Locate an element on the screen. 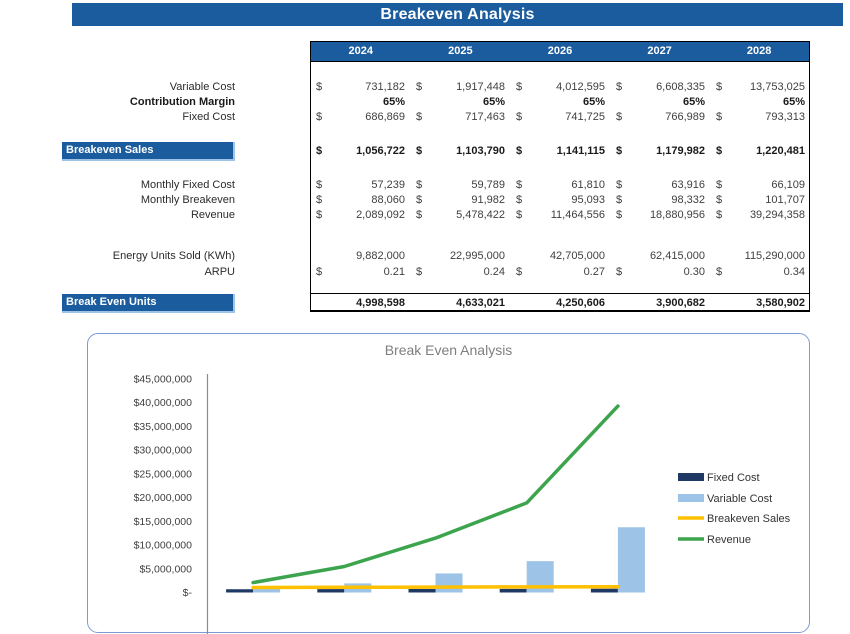 This screenshot has width=850, height=634. cell-breakeven-sales-2025: $1,103,790 is located at coordinates (460, 151).